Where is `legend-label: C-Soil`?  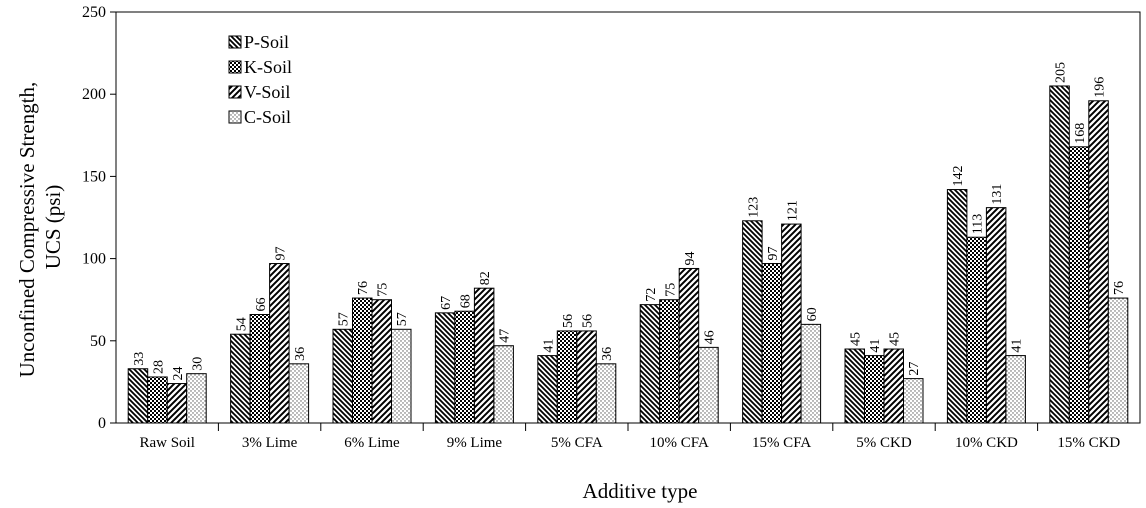
legend-label: C-Soil is located at coordinates (267, 117).